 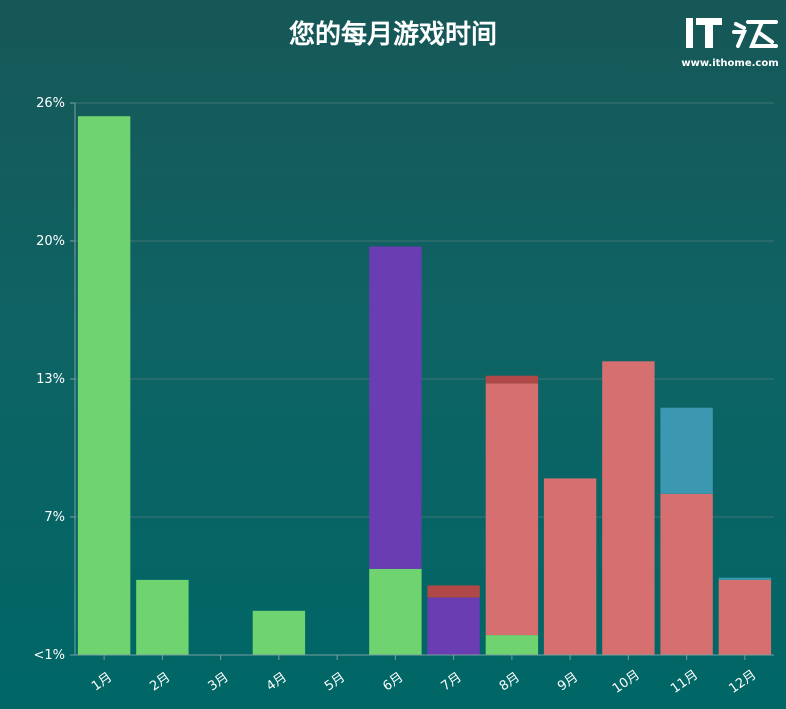 What do you see at coordinates (730, 63) in the screenshot?
I see `logo-url: www.ithome.com` at bounding box center [730, 63].